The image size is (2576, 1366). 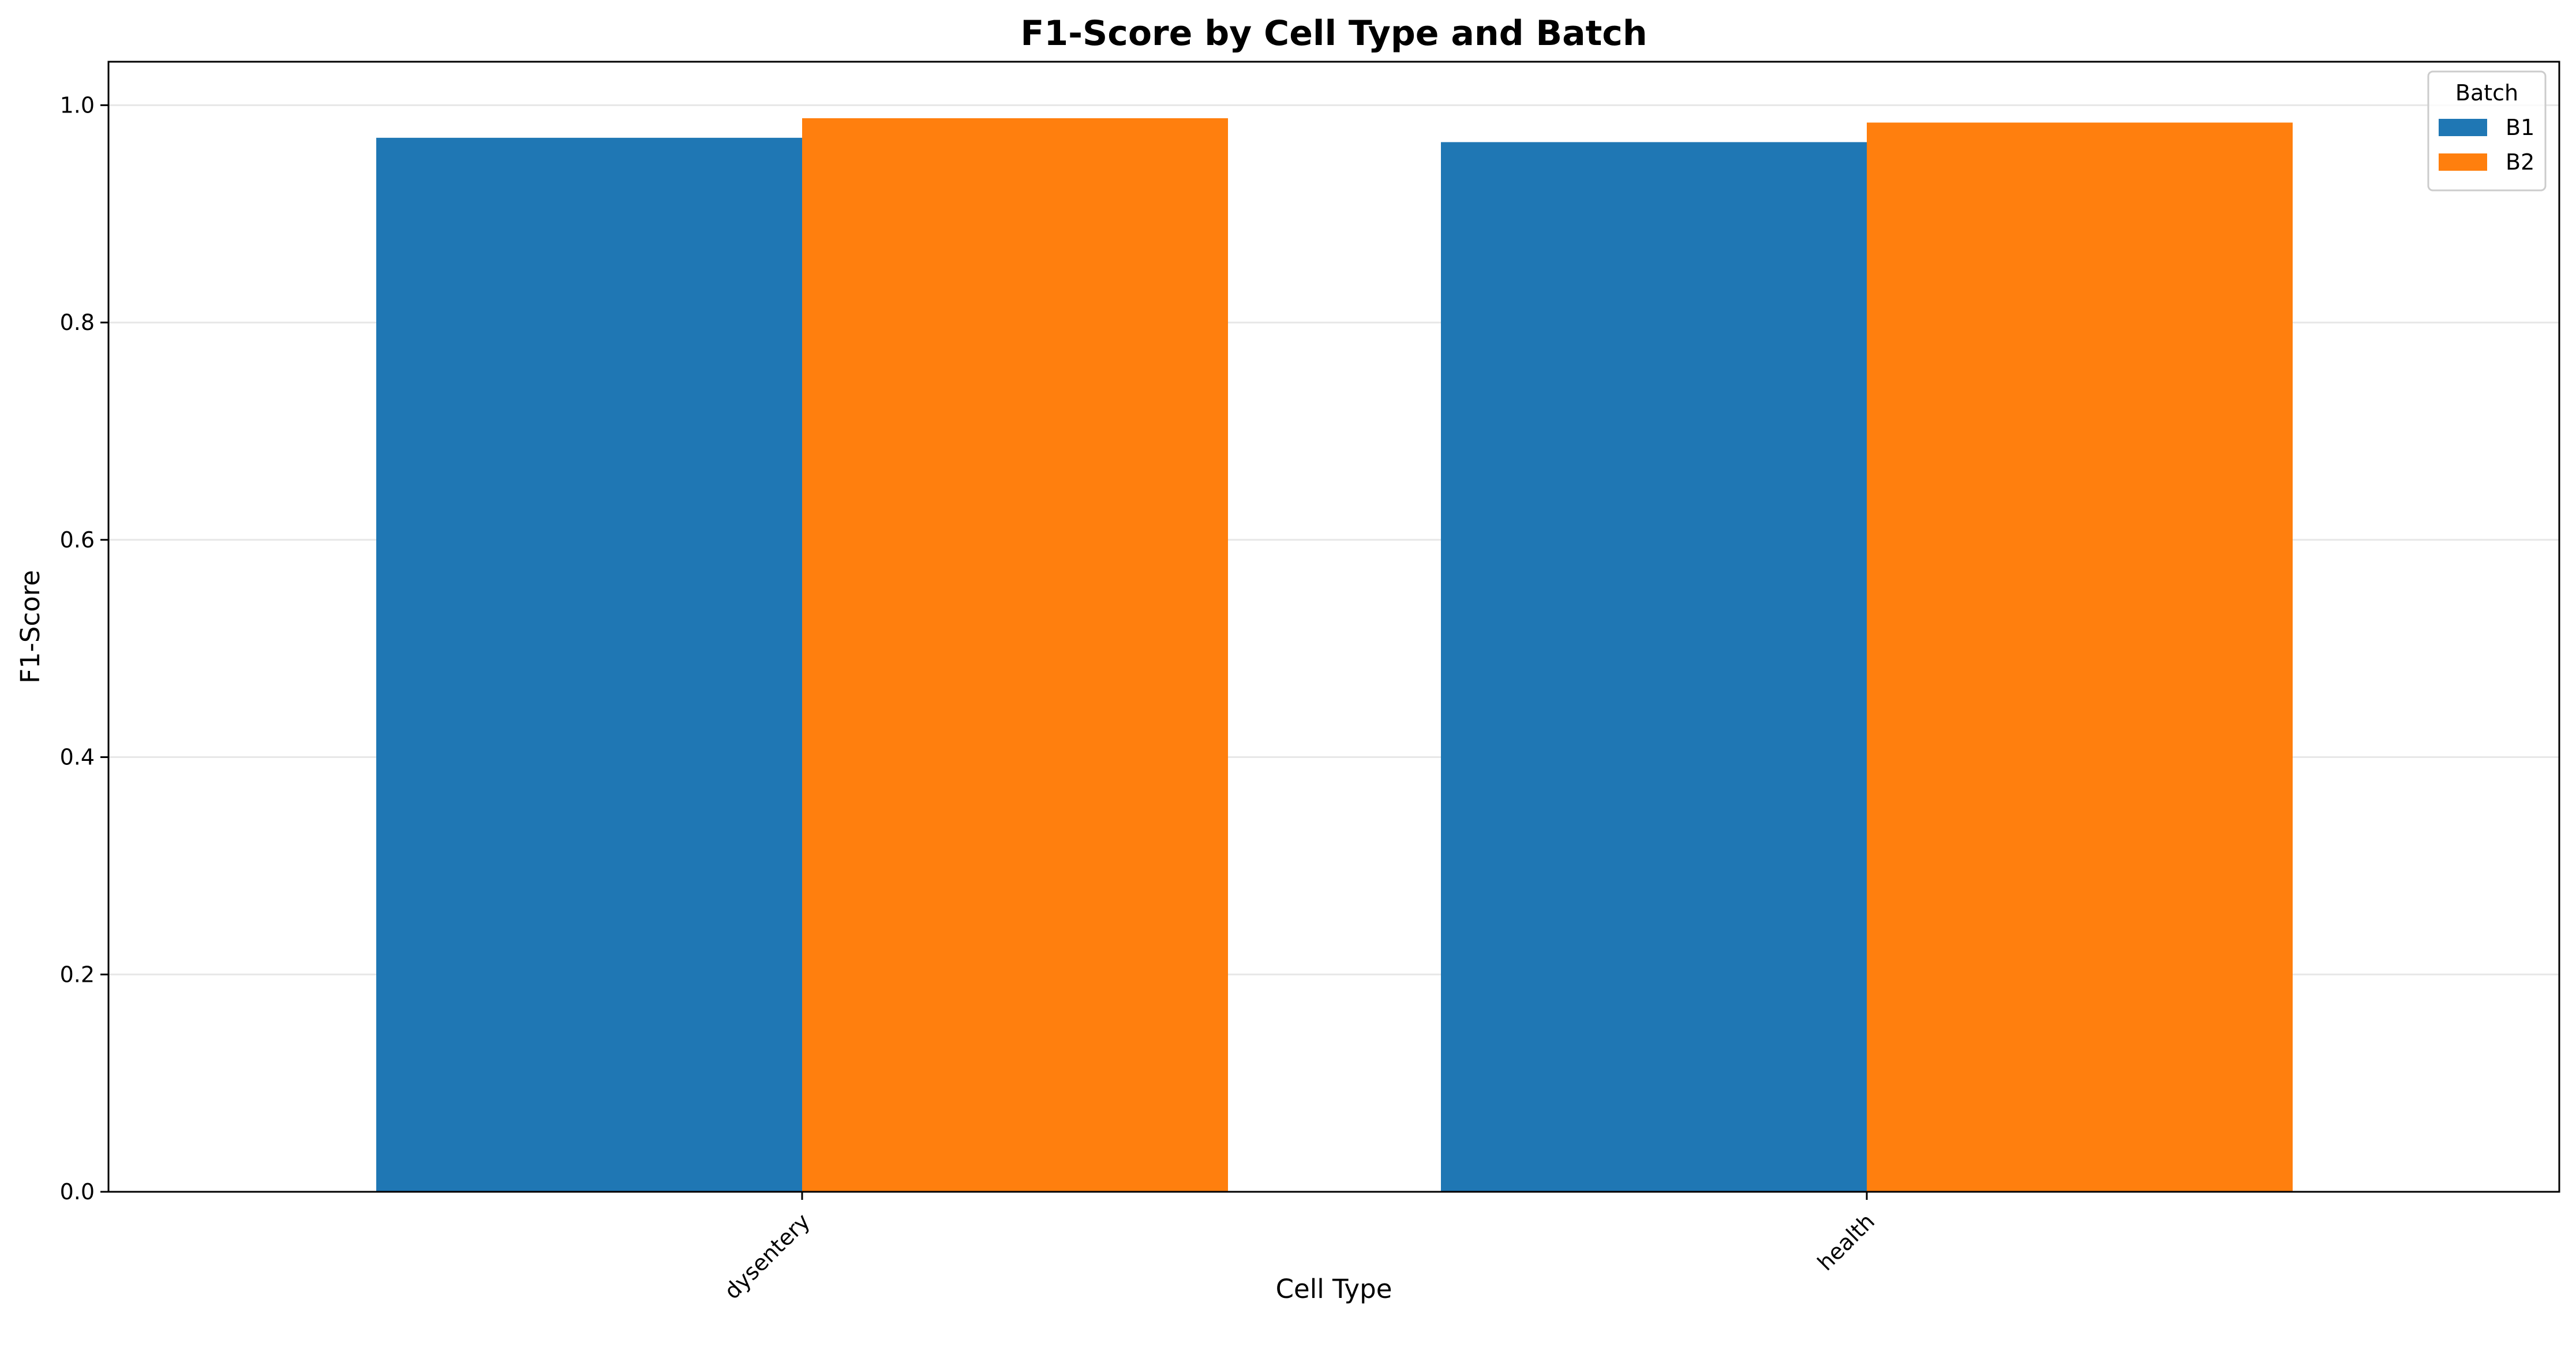 I want to click on x-axis-label: Cell Type, so click(x=1334, y=1289).